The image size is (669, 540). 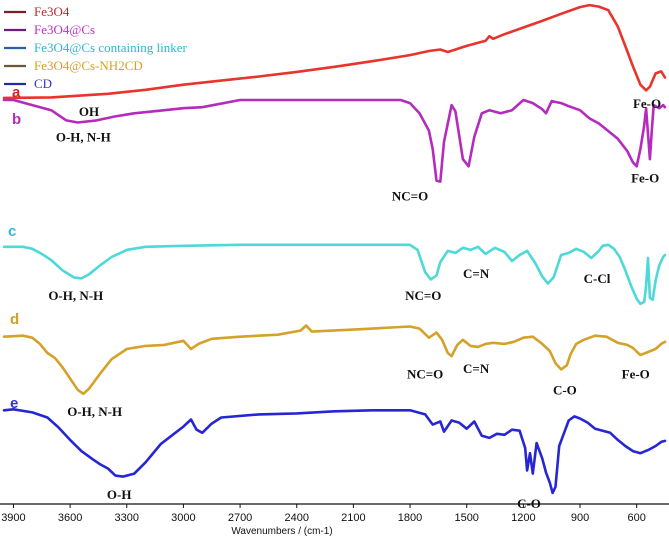 What do you see at coordinates (14, 403) in the screenshot?
I see `curve-label-e: e` at bounding box center [14, 403].